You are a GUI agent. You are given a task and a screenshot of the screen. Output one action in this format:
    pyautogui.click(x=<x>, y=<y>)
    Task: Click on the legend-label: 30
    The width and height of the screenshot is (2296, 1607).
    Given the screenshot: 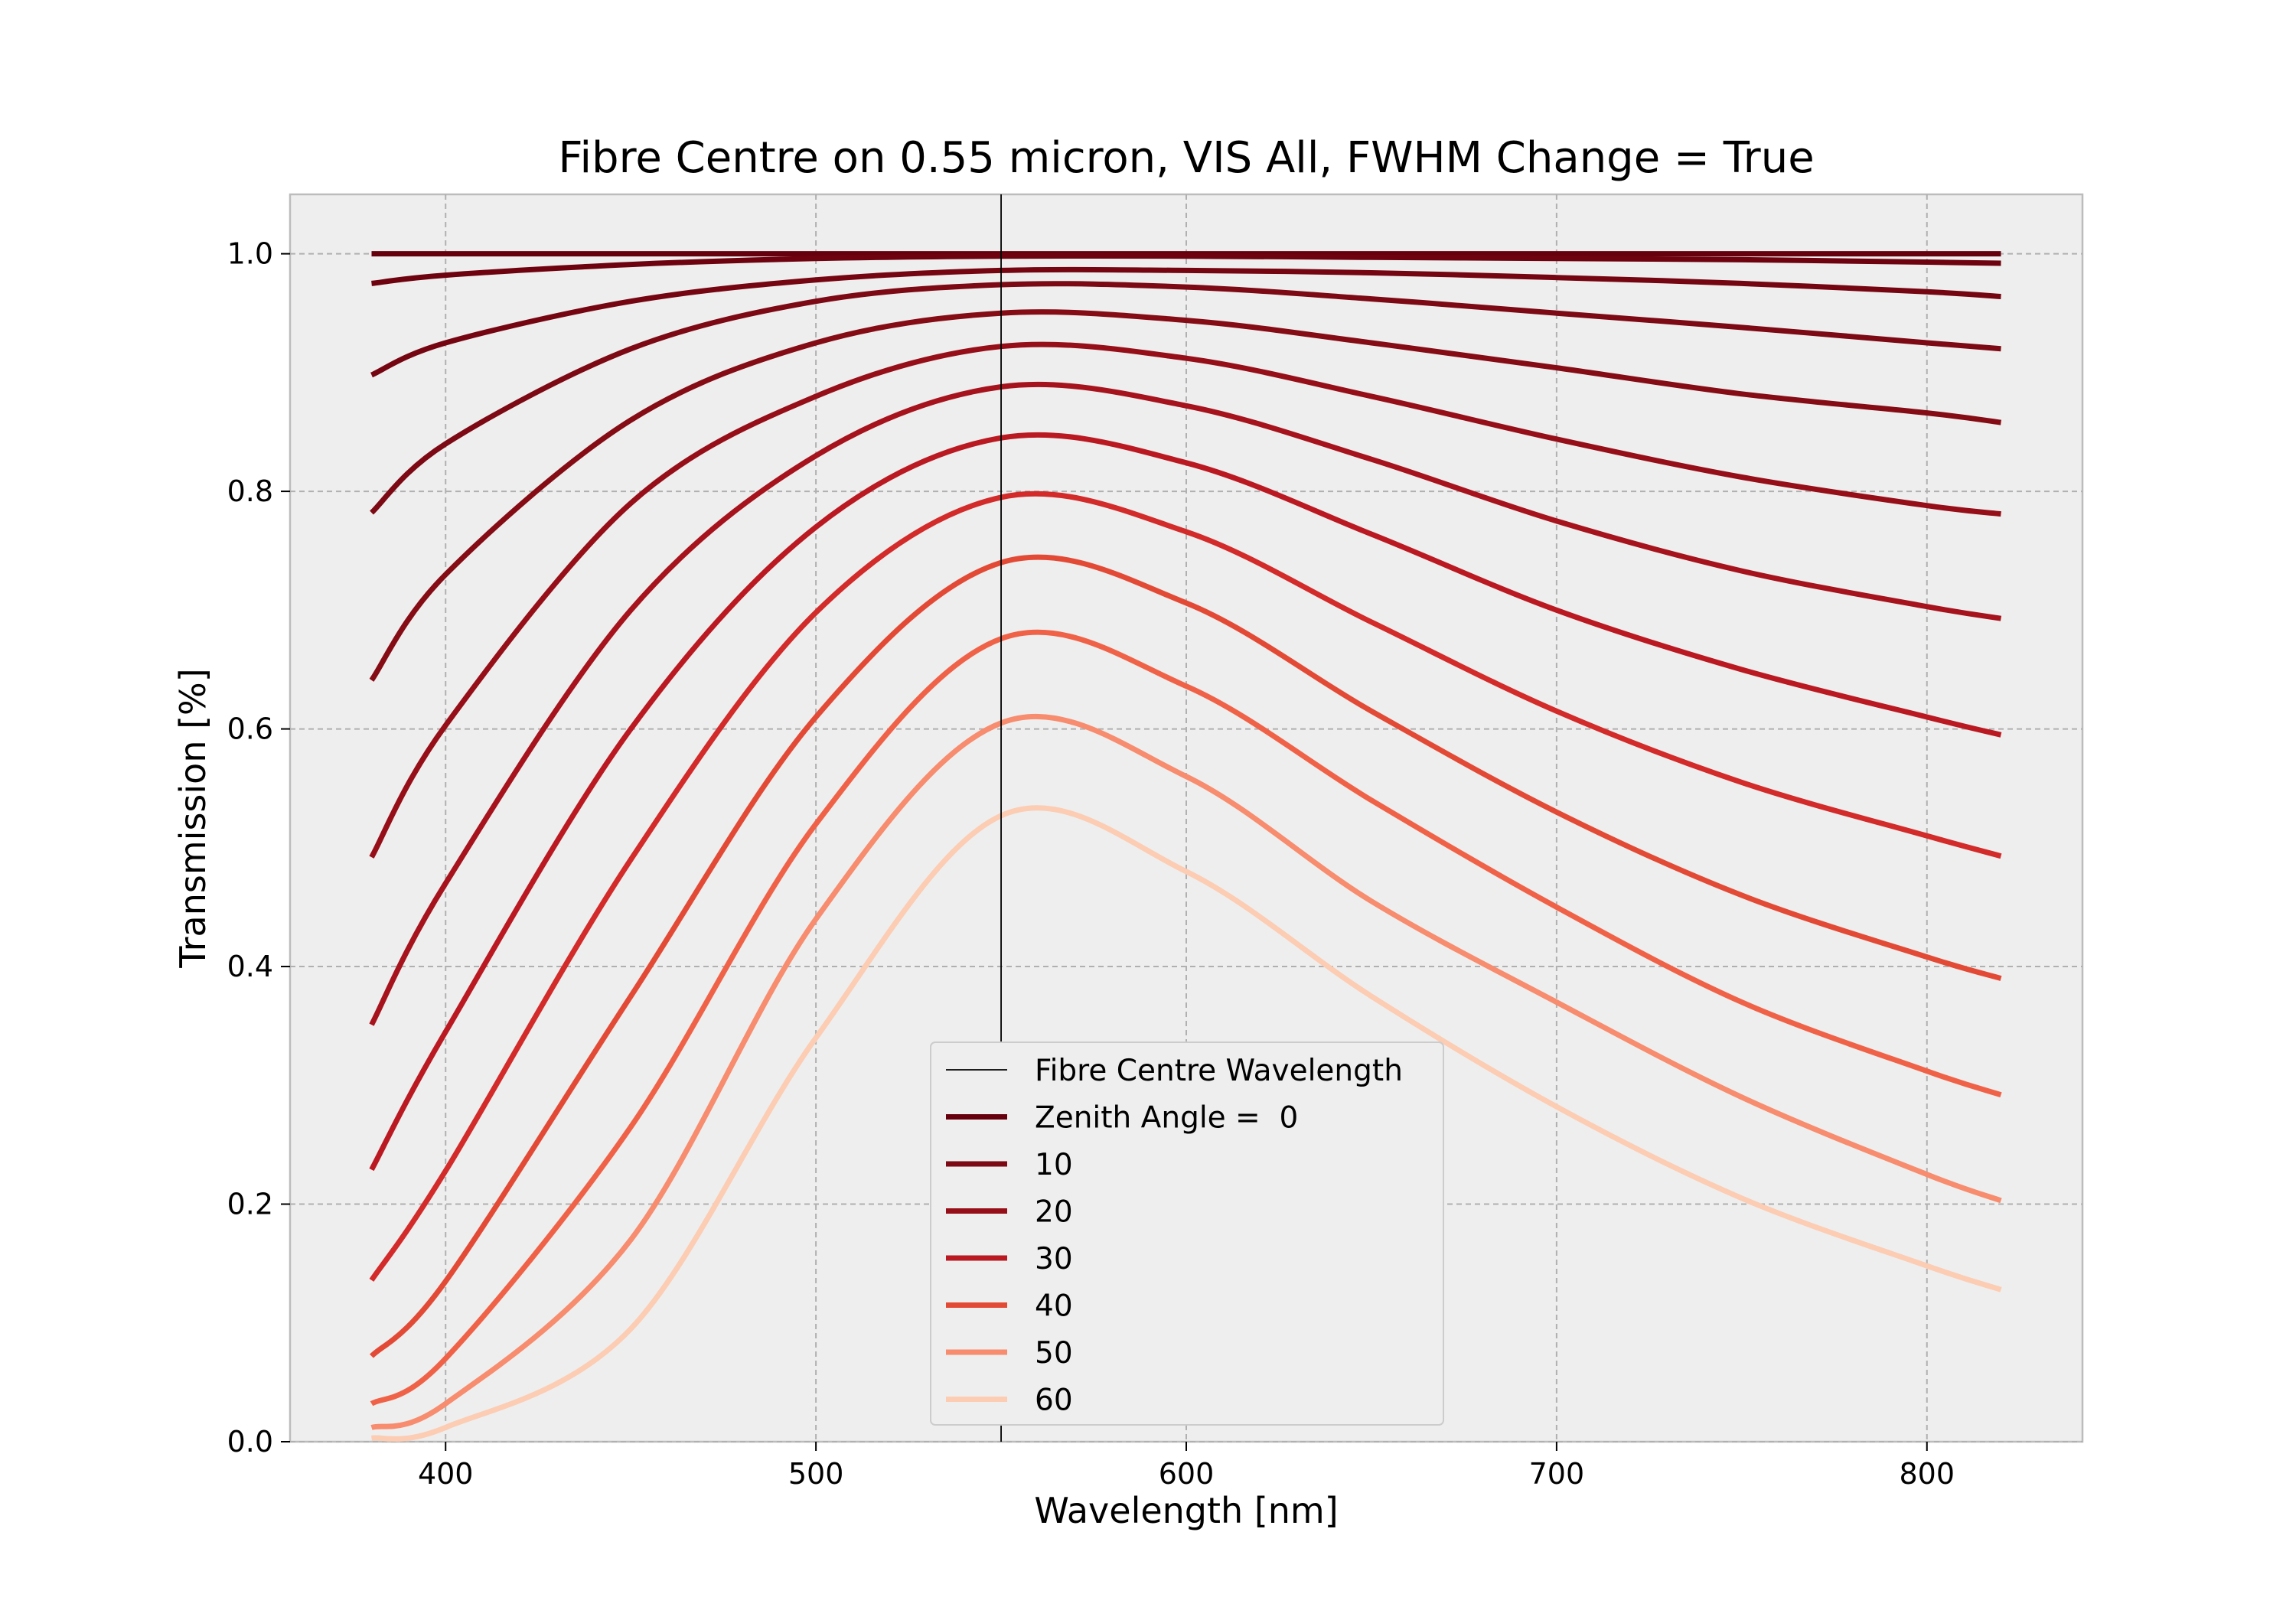 What is the action you would take?
    pyautogui.click(x=1054, y=1259)
    